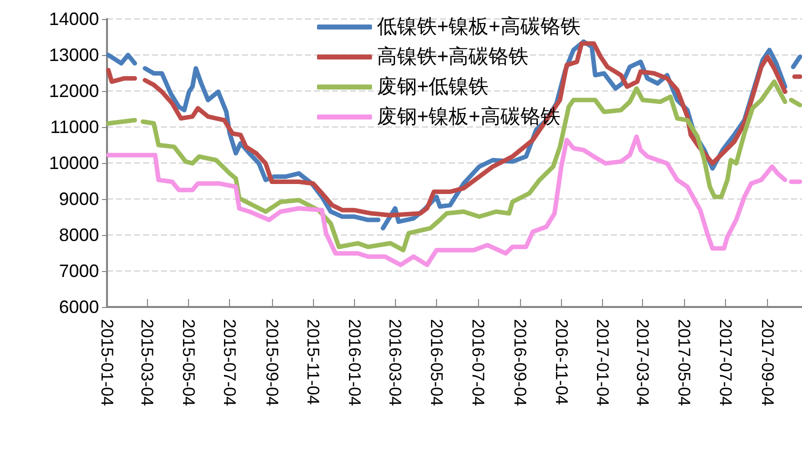 The height and width of the screenshot is (451, 802). Describe the element at coordinates (602, 362) in the screenshot. I see `x-tick-label: 2017-01-04` at that location.